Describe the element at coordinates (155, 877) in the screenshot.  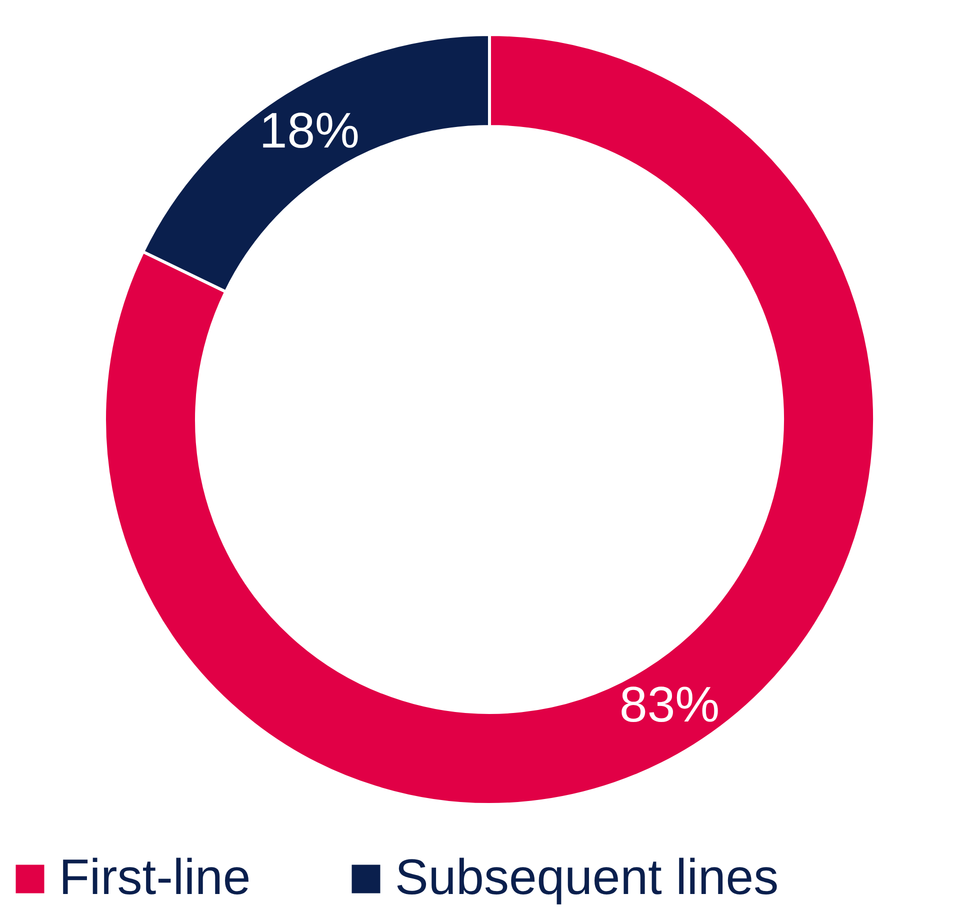
I see `legend-label: First-line` at that location.